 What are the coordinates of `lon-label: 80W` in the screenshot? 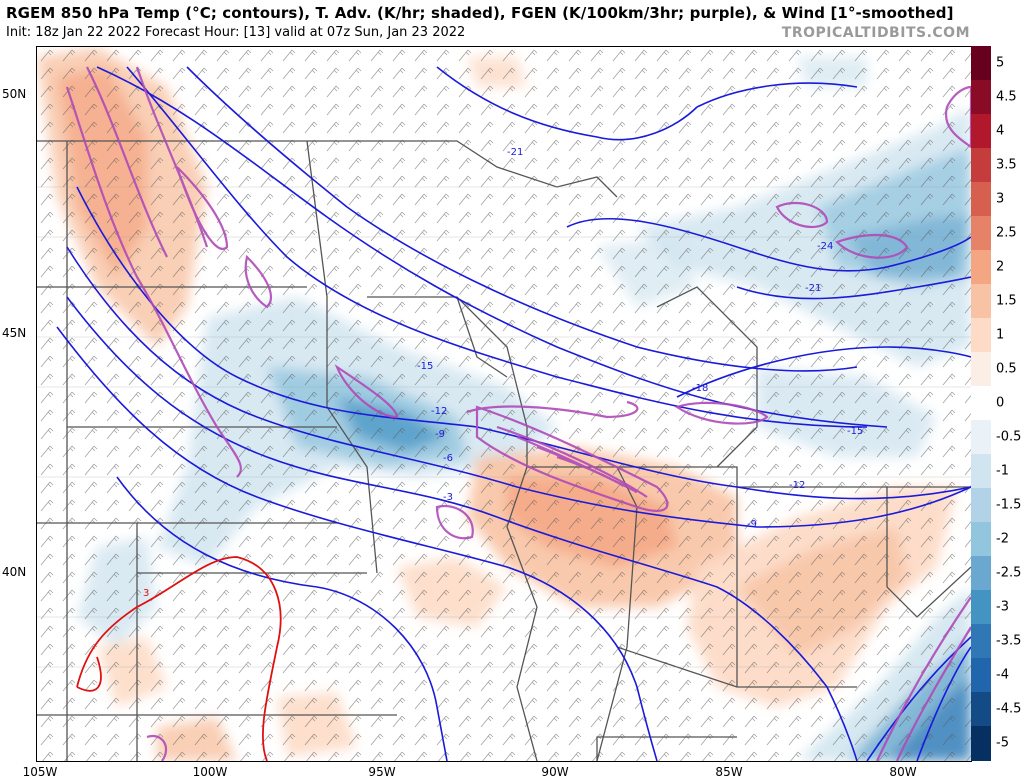 It's located at (903, 772).